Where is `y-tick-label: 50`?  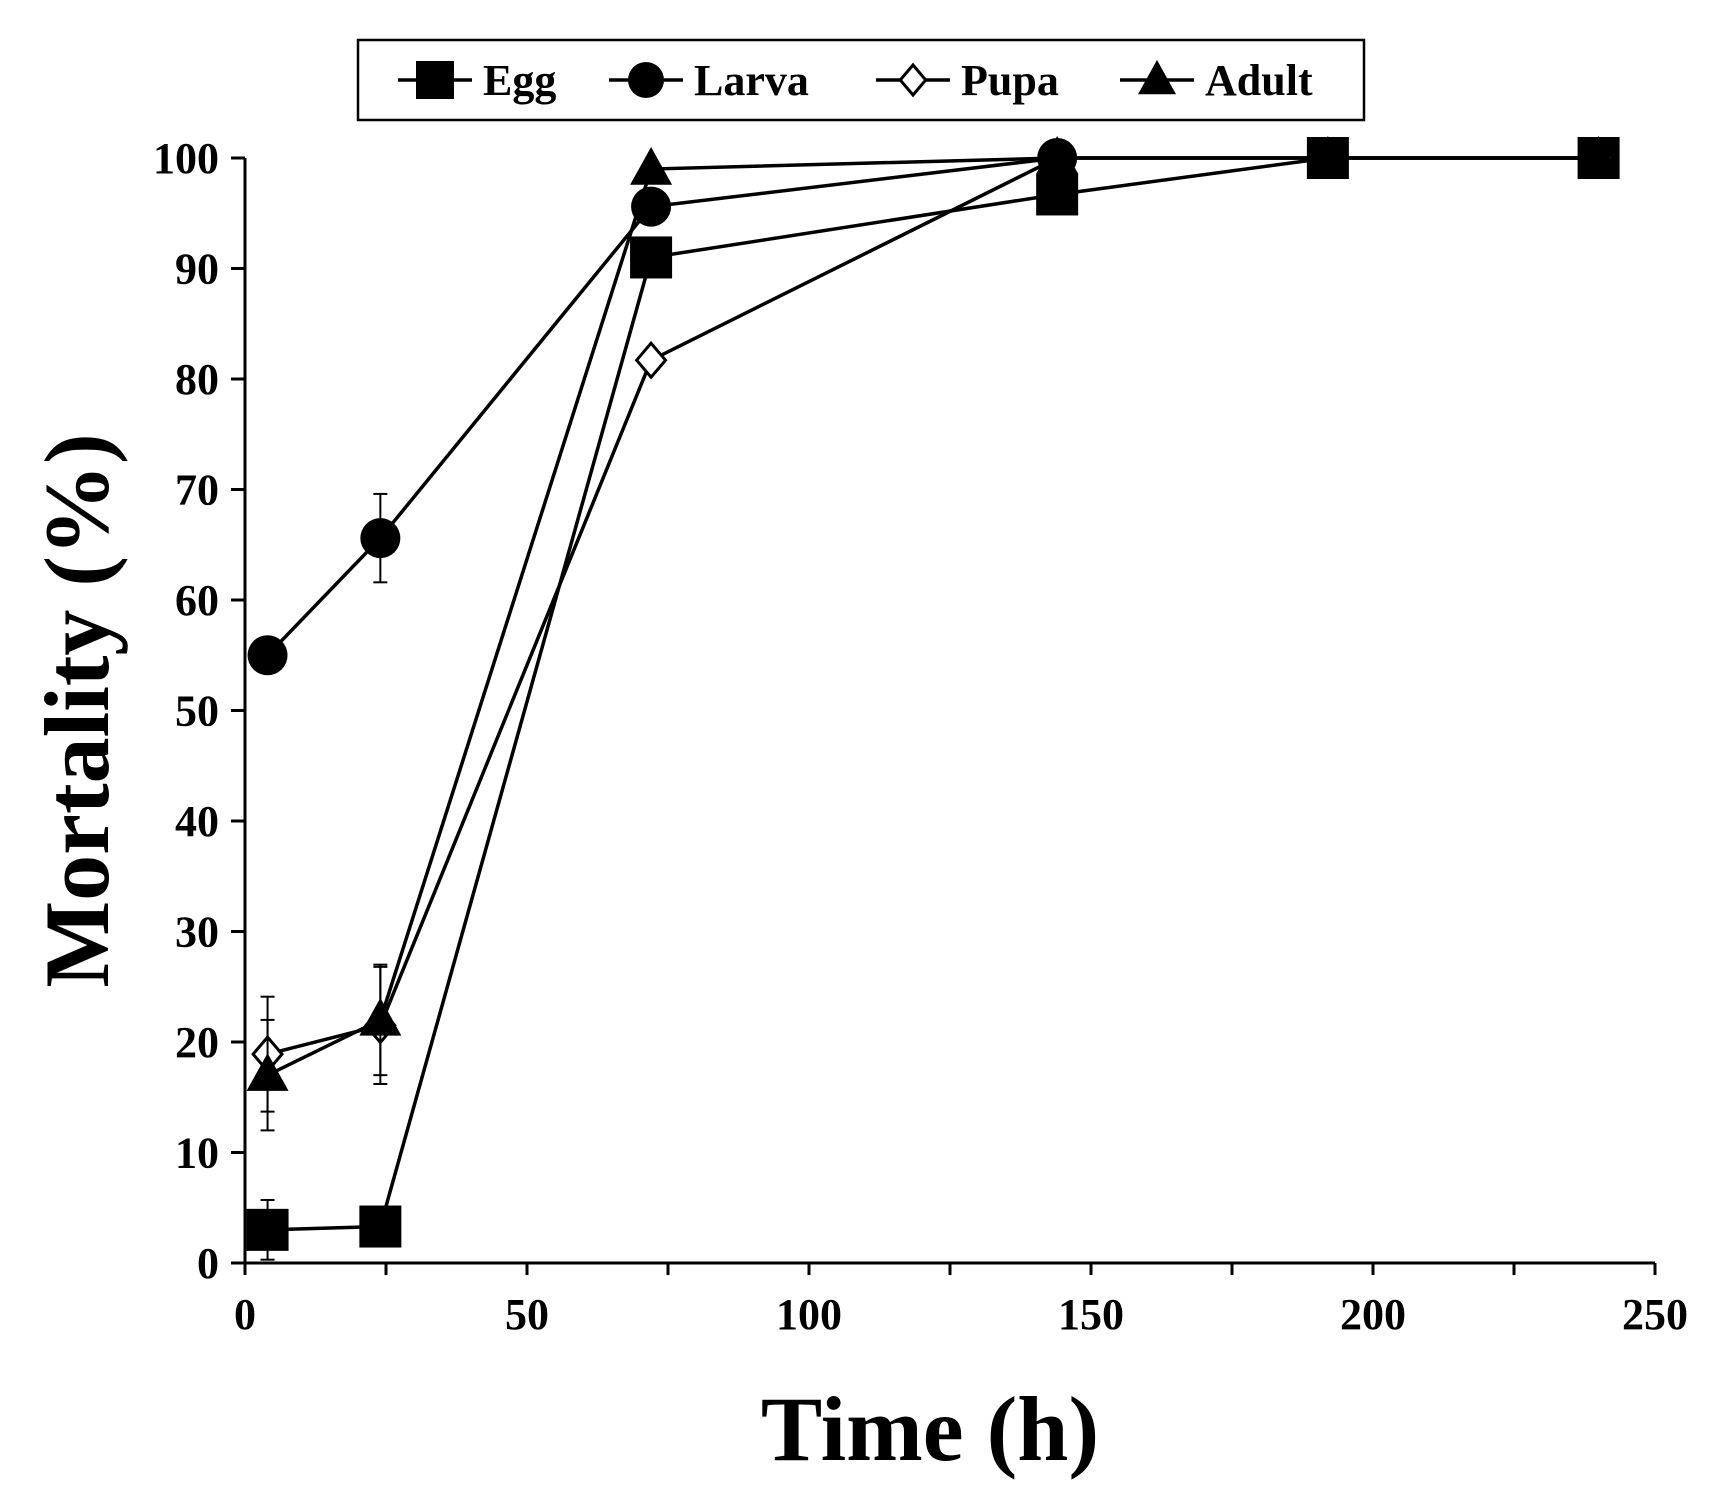 y-tick-label: 50 is located at coordinates (197, 711).